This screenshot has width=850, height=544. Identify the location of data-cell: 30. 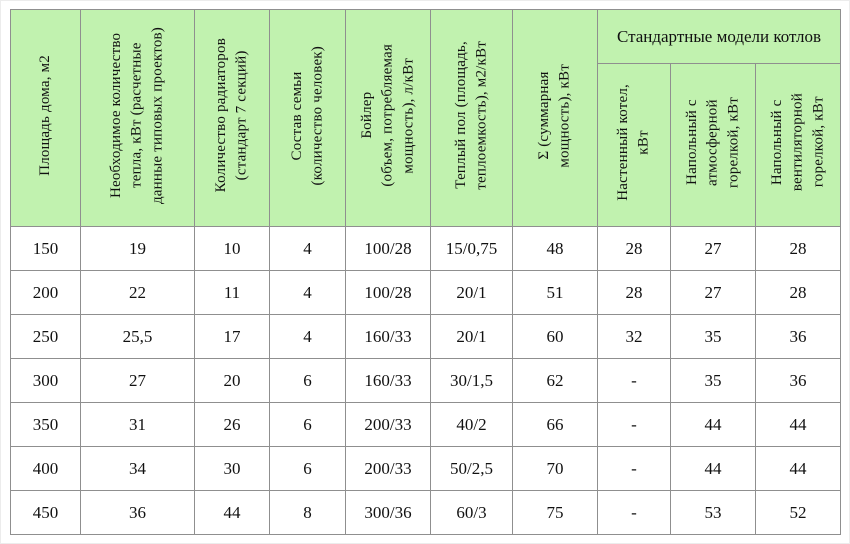
(232, 468).